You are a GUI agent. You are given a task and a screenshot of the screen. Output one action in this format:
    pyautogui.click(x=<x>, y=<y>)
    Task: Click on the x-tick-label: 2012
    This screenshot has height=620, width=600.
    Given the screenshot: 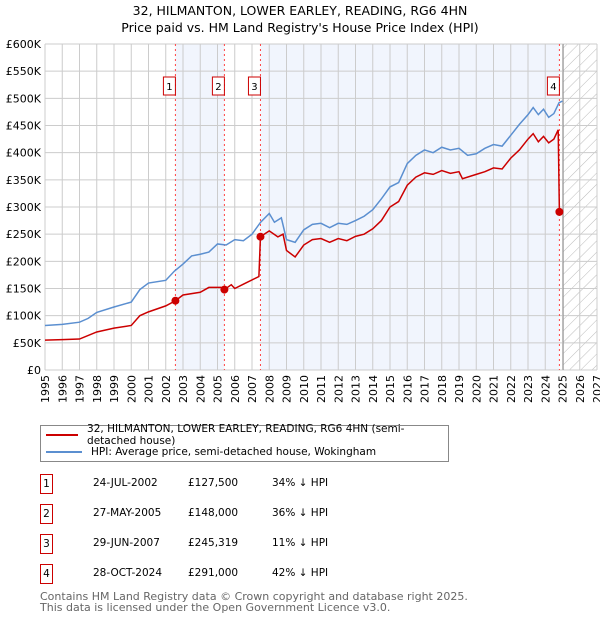 What is the action you would take?
    pyautogui.click(x=338, y=389)
    